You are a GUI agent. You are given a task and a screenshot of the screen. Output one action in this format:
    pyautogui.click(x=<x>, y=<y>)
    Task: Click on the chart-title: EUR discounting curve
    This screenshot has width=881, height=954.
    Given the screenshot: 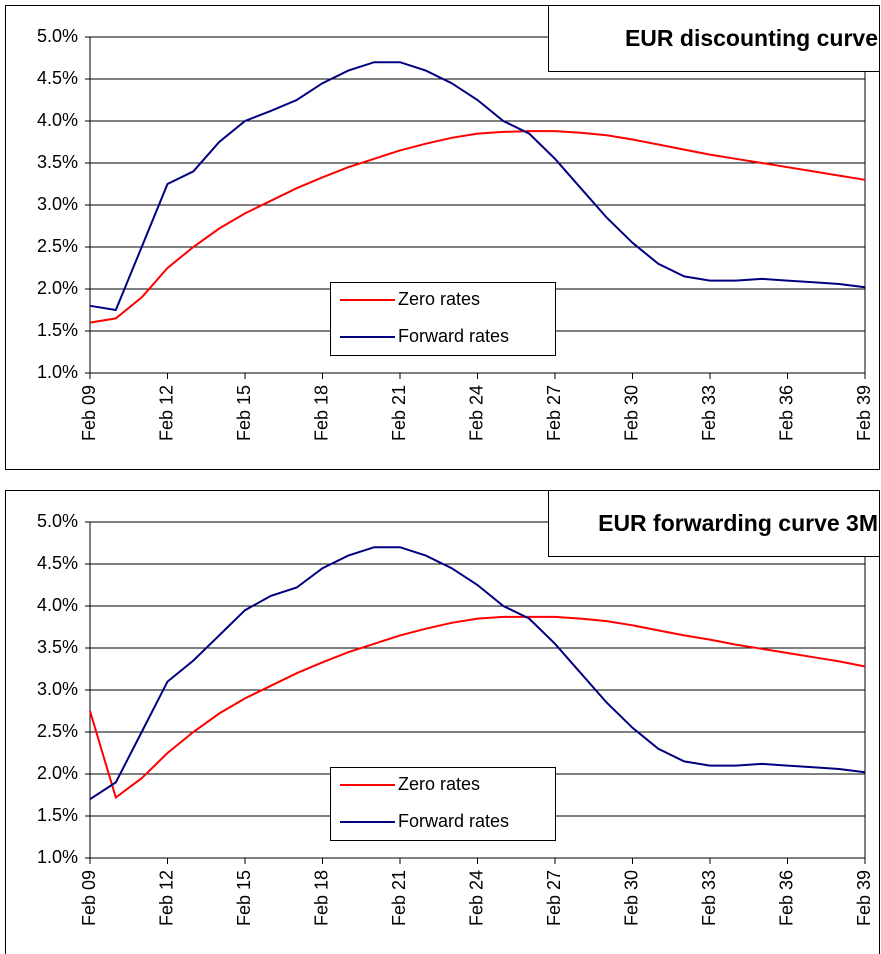 What is the action you would take?
    pyautogui.click(x=751, y=38)
    